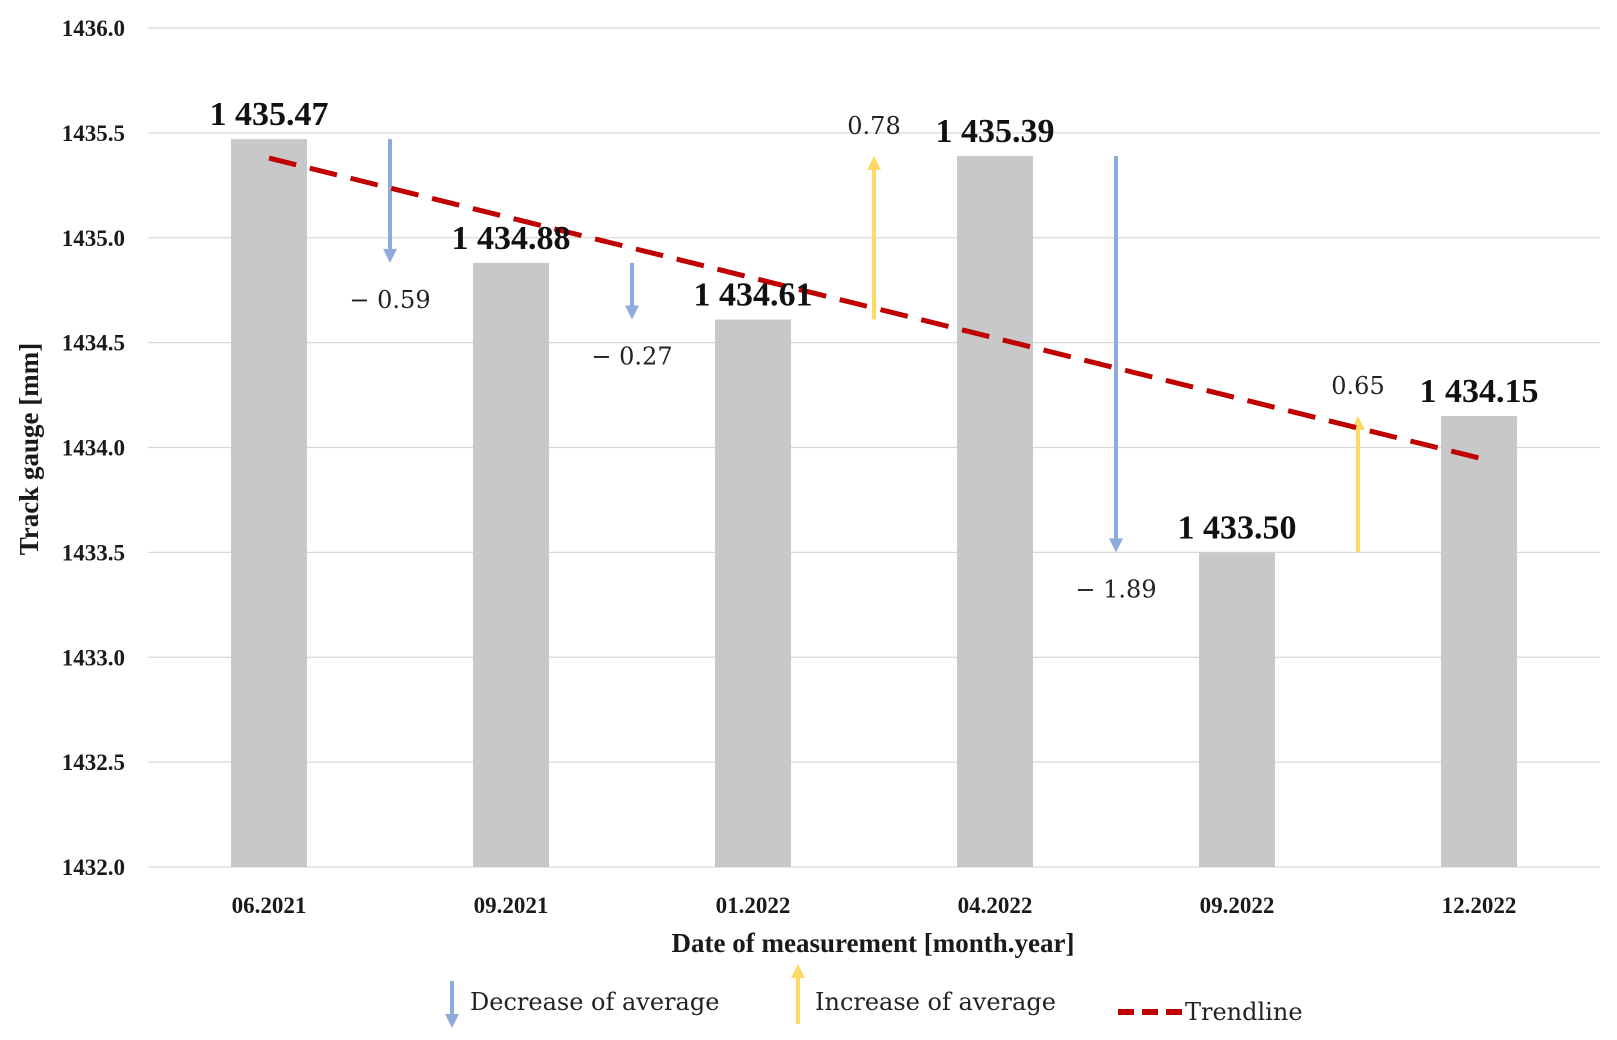  What do you see at coordinates (753, 905) in the screenshot?
I see `x-tick-label: 01.2022` at bounding box center [753, 905].